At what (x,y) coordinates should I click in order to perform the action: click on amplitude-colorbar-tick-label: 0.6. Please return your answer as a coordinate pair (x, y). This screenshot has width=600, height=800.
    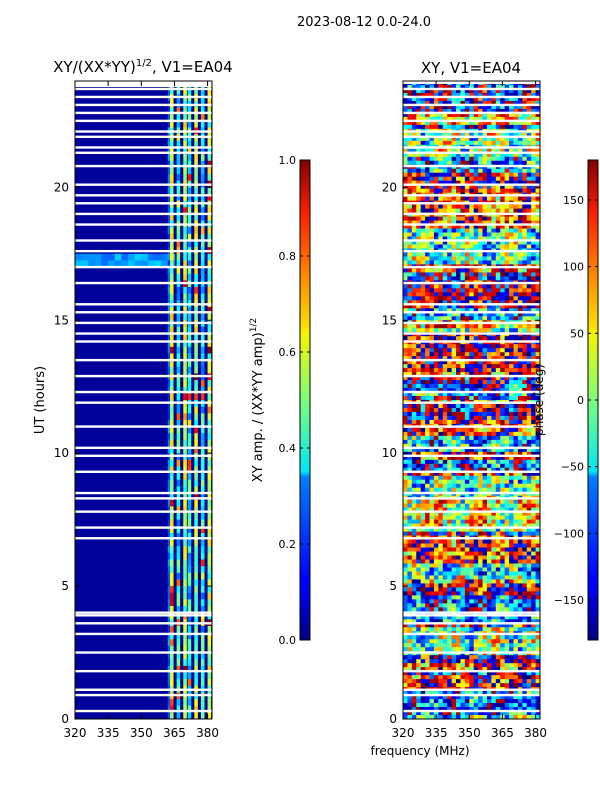
    Looking at the image, I should click on (288, 352).